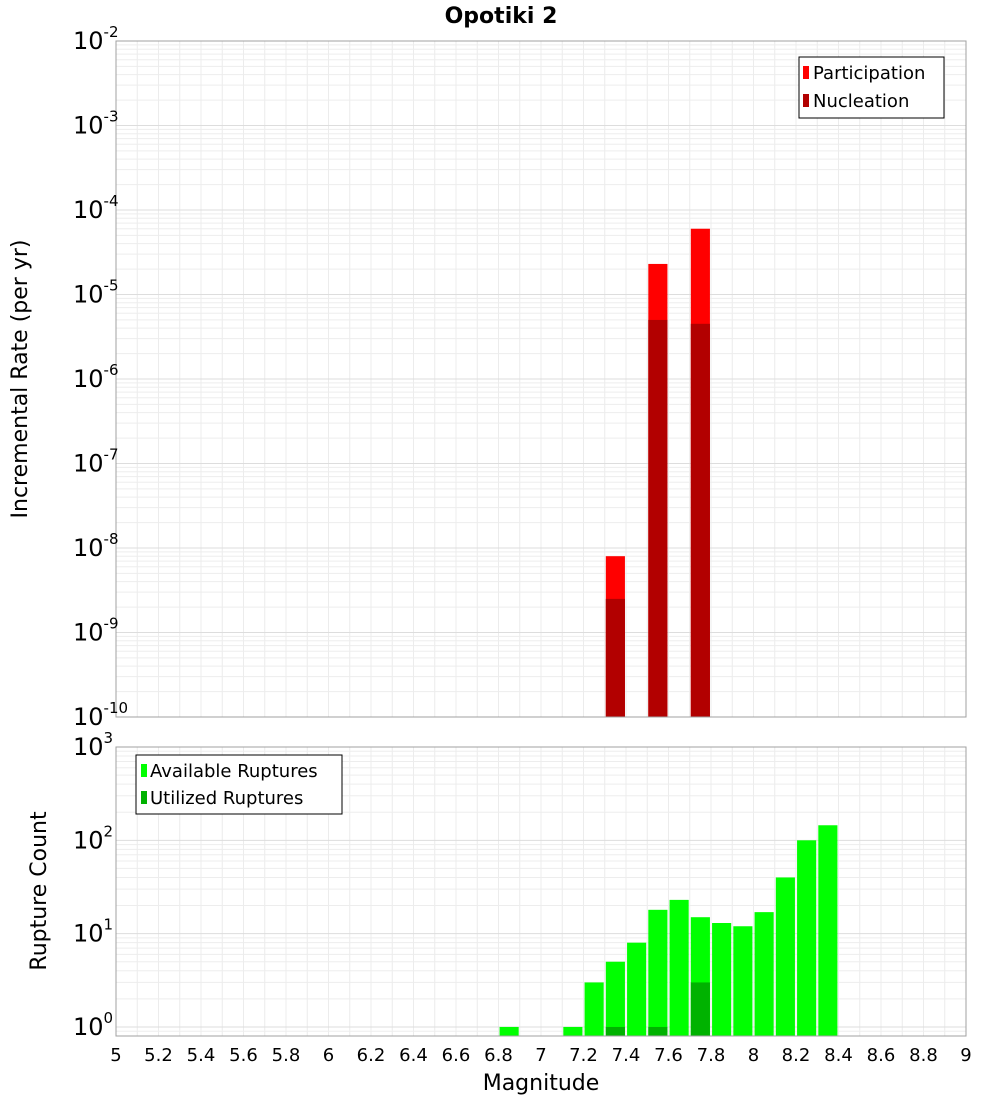 This screenshot has width=1000, height=1100. I want to click on count-legend: Available Ruptures Utilized Ruptures, so click(239, 784).